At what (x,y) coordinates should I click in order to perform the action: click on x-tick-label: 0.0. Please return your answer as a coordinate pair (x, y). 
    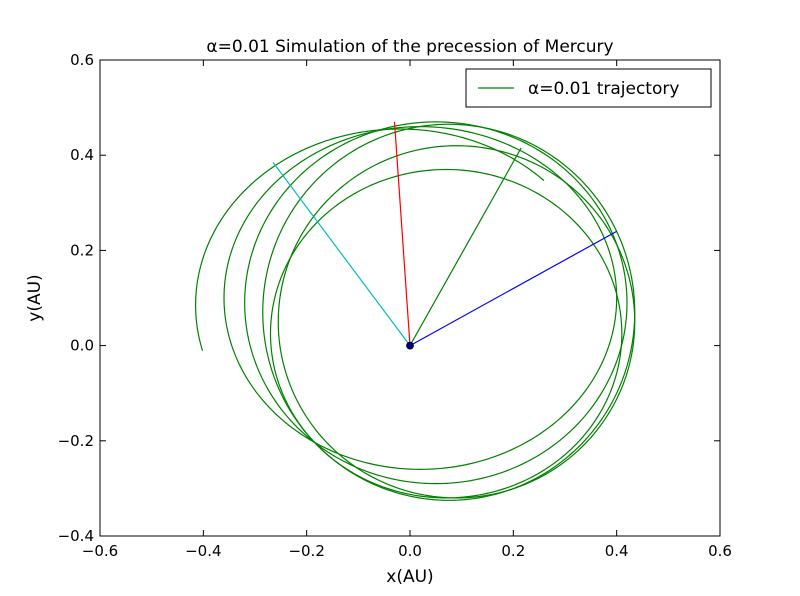
    Looking at the image, I should click on (410, 551).